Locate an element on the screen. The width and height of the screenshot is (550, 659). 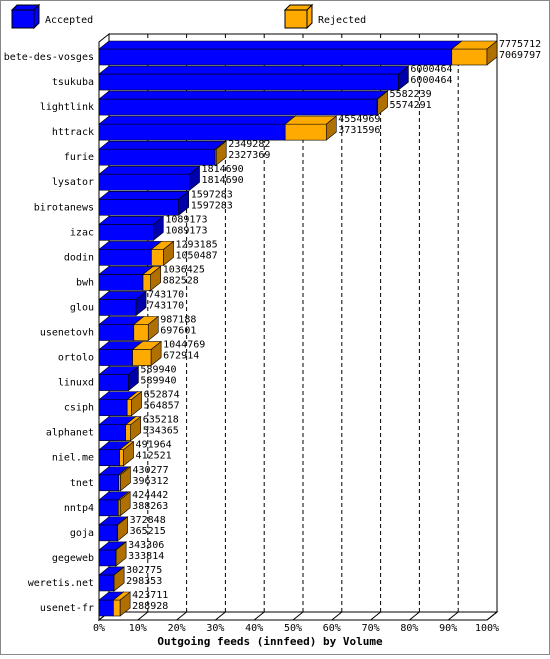
y-tick-label: usenet-fr is located at coordinates (67, 608).